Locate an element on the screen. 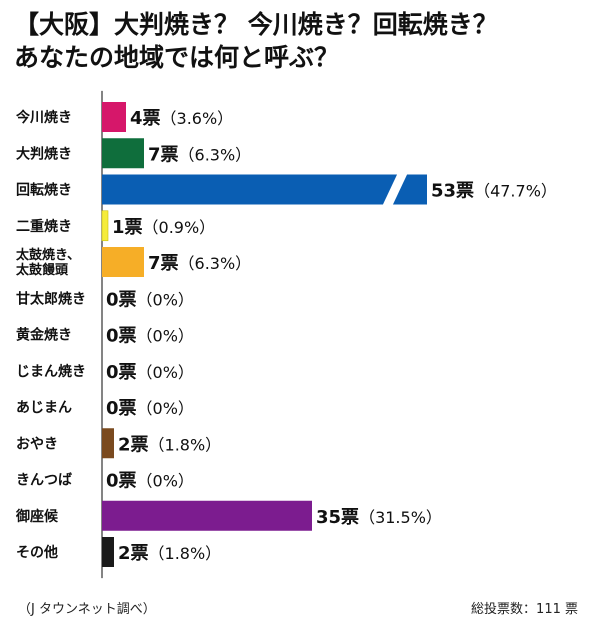 The width and height of the screenshot is (590, 627). title-line-2: あなたの地域では何と呼ぶ？ is located at coordinates (177, 57).